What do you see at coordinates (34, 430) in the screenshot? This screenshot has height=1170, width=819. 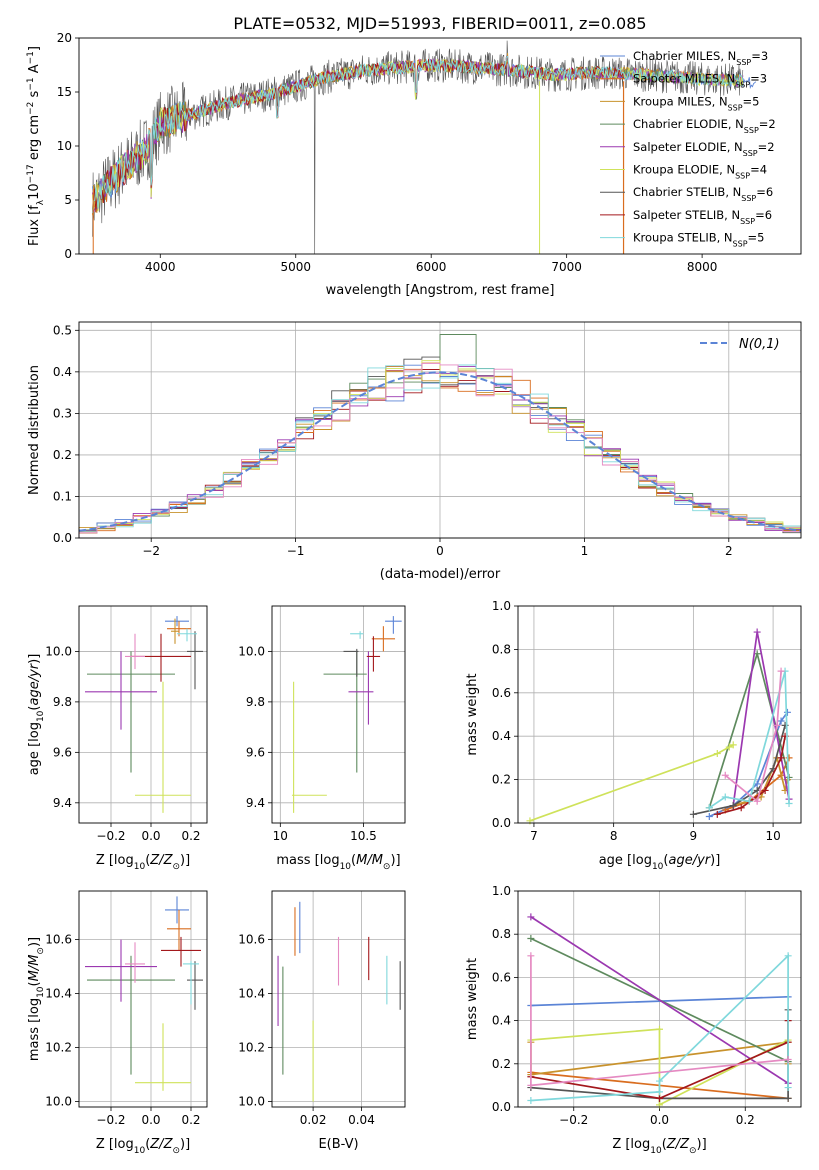 I see `y-axis-label: Normed distribution` at bounding box center [34, 430].